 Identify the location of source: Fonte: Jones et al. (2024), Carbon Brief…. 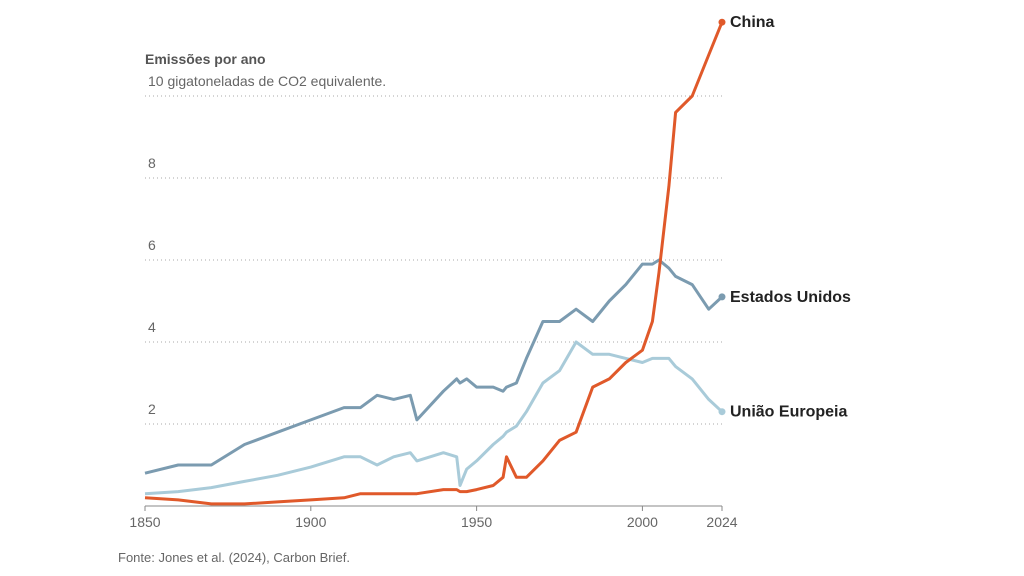
(234, 557).